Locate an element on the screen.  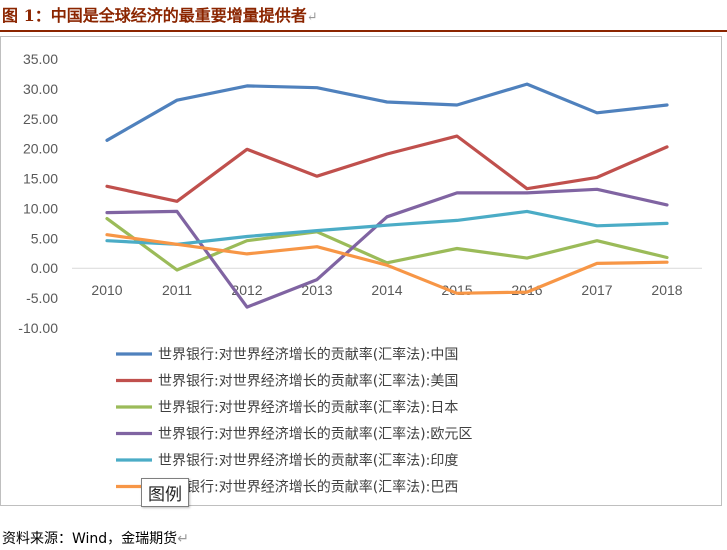
legend-label-0: 世界银行:对世界经济增长的贡献率(汇率法):中国 is located at coordinates (308, 354).